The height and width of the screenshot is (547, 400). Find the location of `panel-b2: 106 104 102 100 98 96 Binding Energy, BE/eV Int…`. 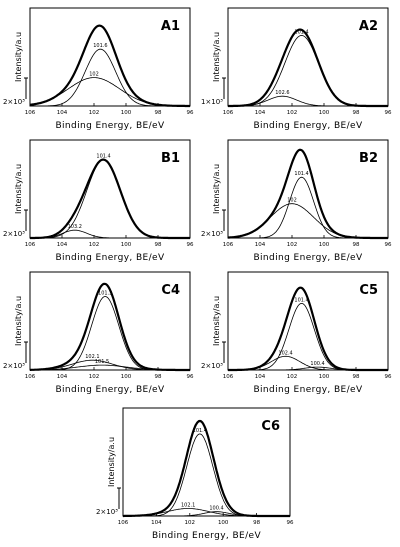

panel-b2: 106 104 102 100 98 96 Binding Energy, BE/eV Int… is located at coordinates (296, 201).